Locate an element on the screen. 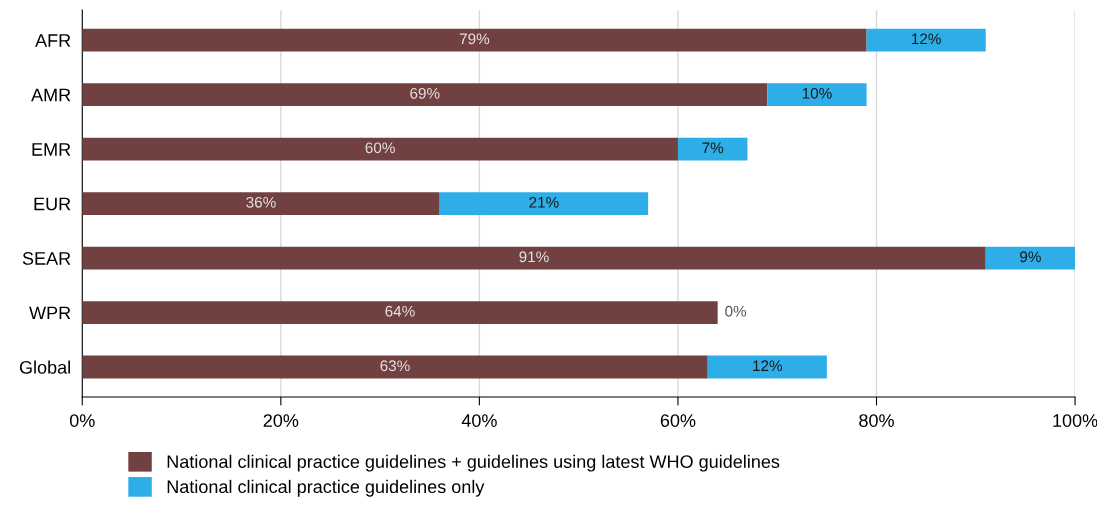  data-label: 69% is located at coordinates (425, 93).